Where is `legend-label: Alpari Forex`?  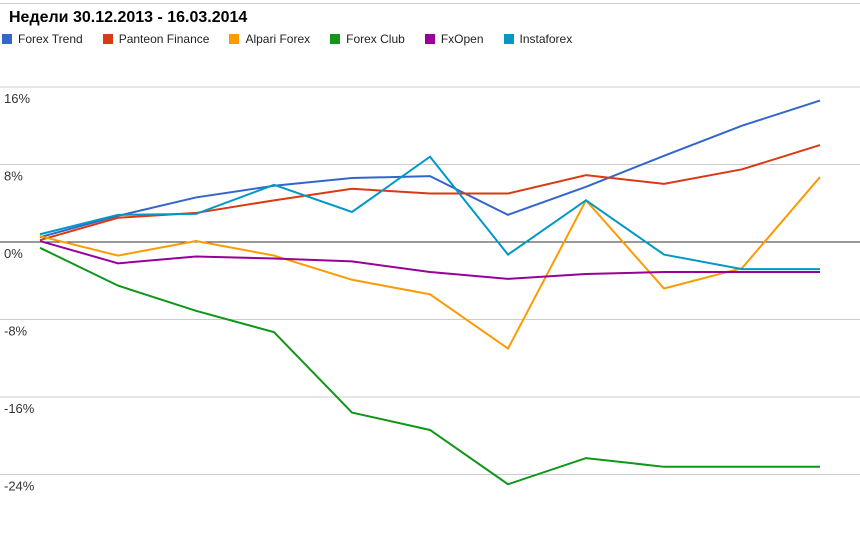
legend-label: Alpari Forex is located at coordinates (278, 39).